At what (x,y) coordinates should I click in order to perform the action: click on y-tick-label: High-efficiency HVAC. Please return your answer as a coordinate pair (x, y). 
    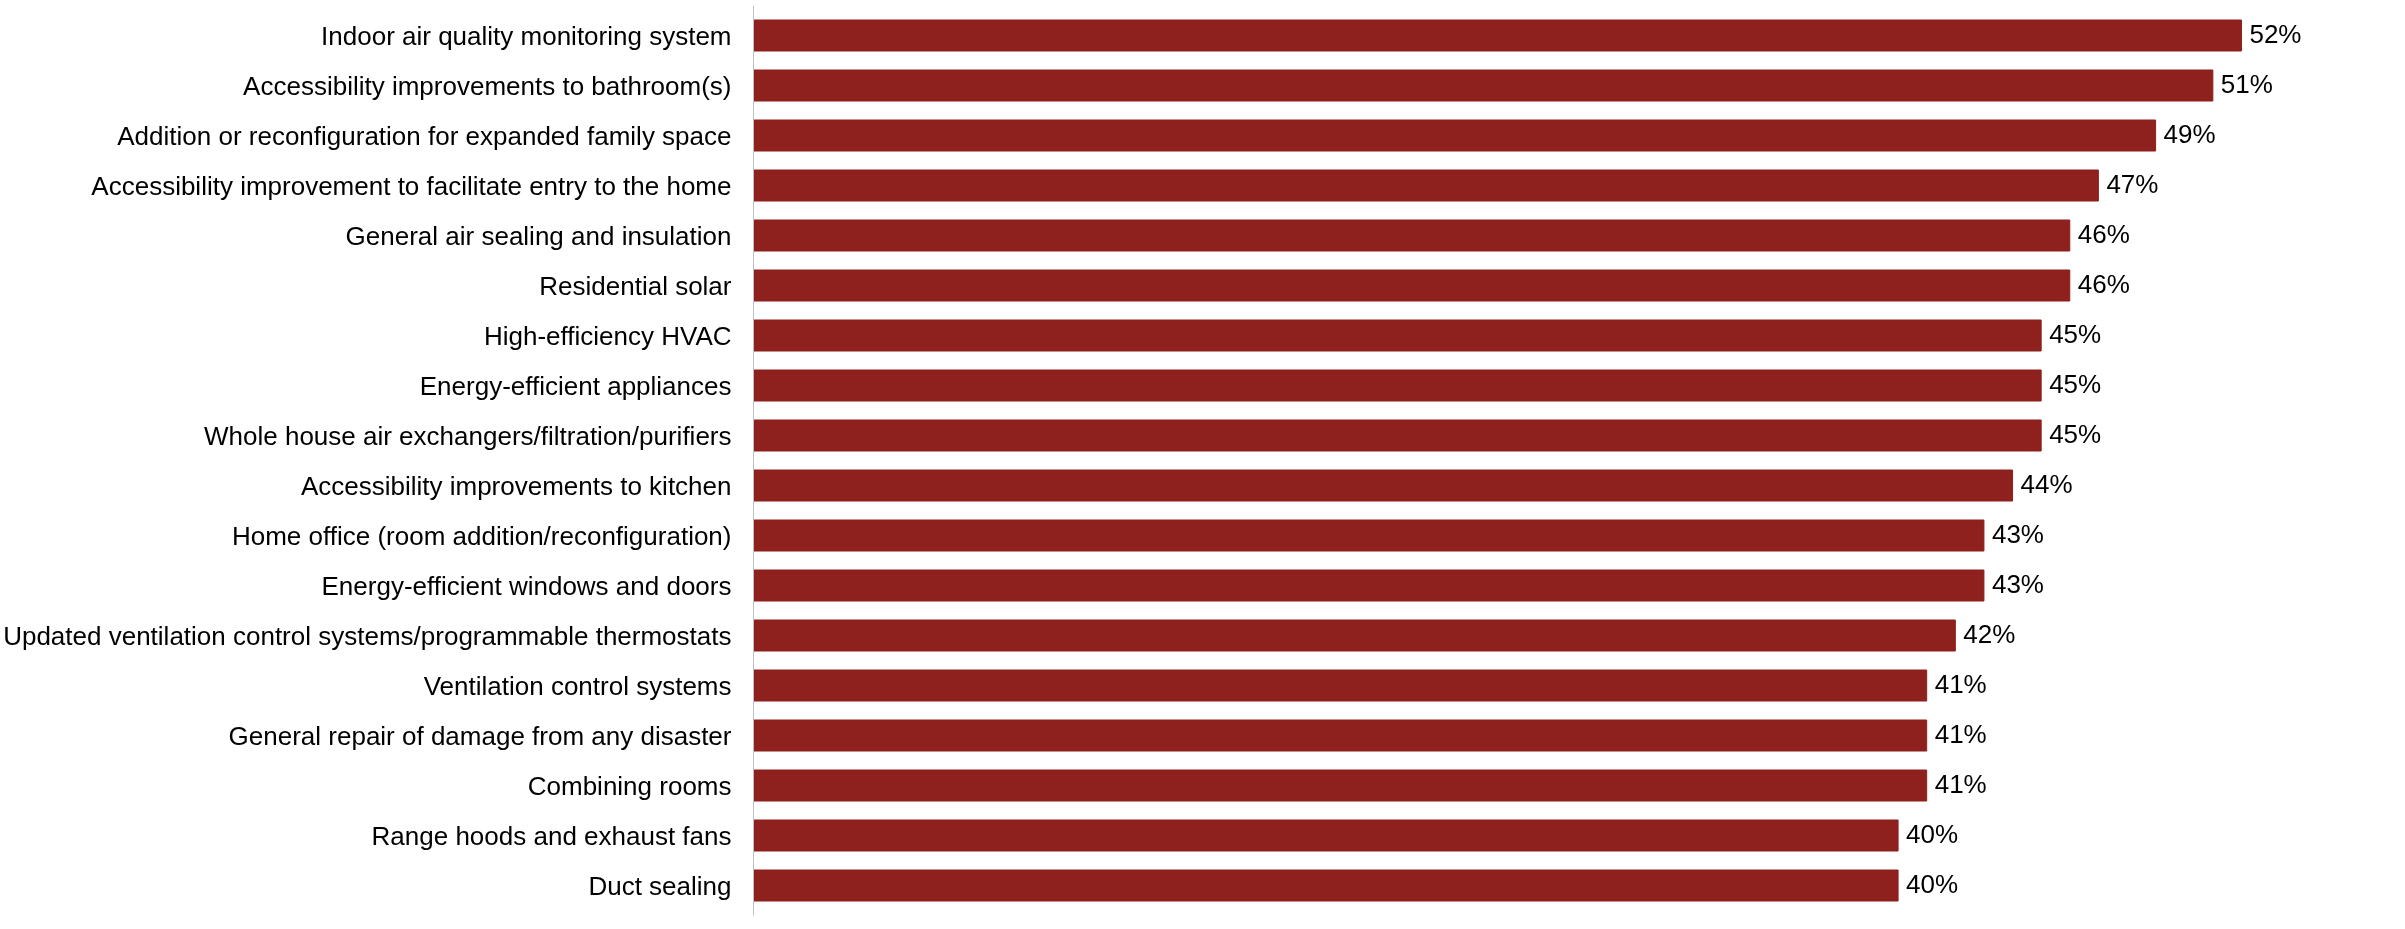
    Looking at the image, I should click on (607, 335).